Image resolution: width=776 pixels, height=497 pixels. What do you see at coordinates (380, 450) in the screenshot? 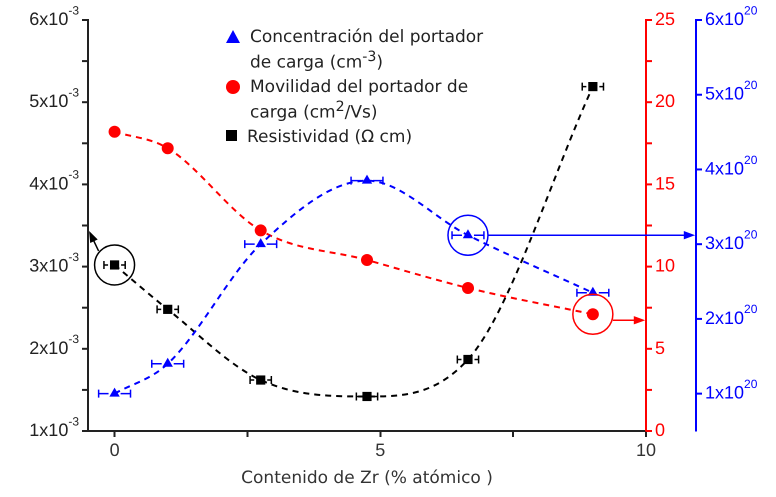
I see `x-tick-label: 5` at bounding box center [380, 450].